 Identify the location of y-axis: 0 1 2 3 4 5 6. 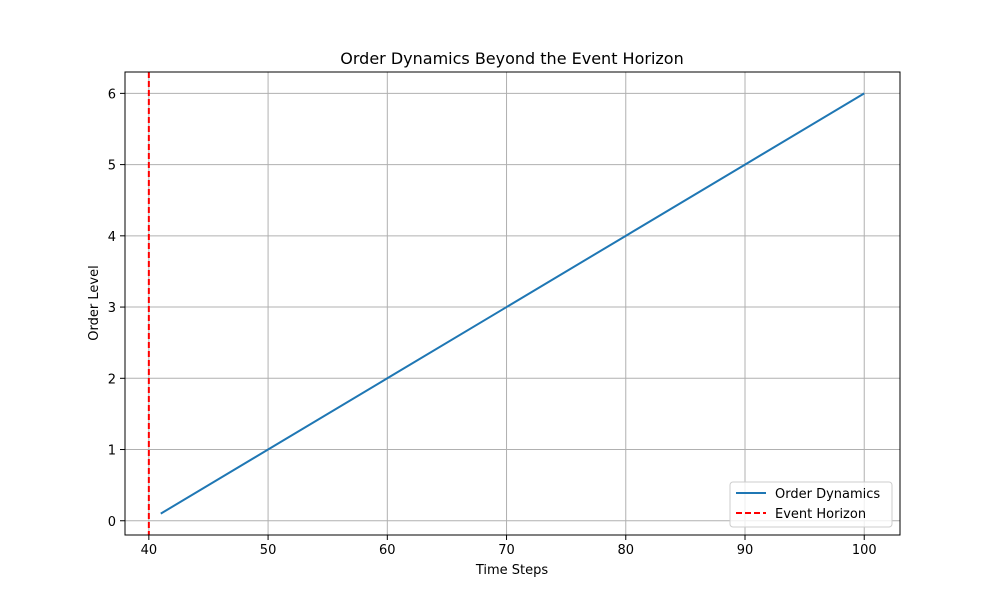
(116, 308).